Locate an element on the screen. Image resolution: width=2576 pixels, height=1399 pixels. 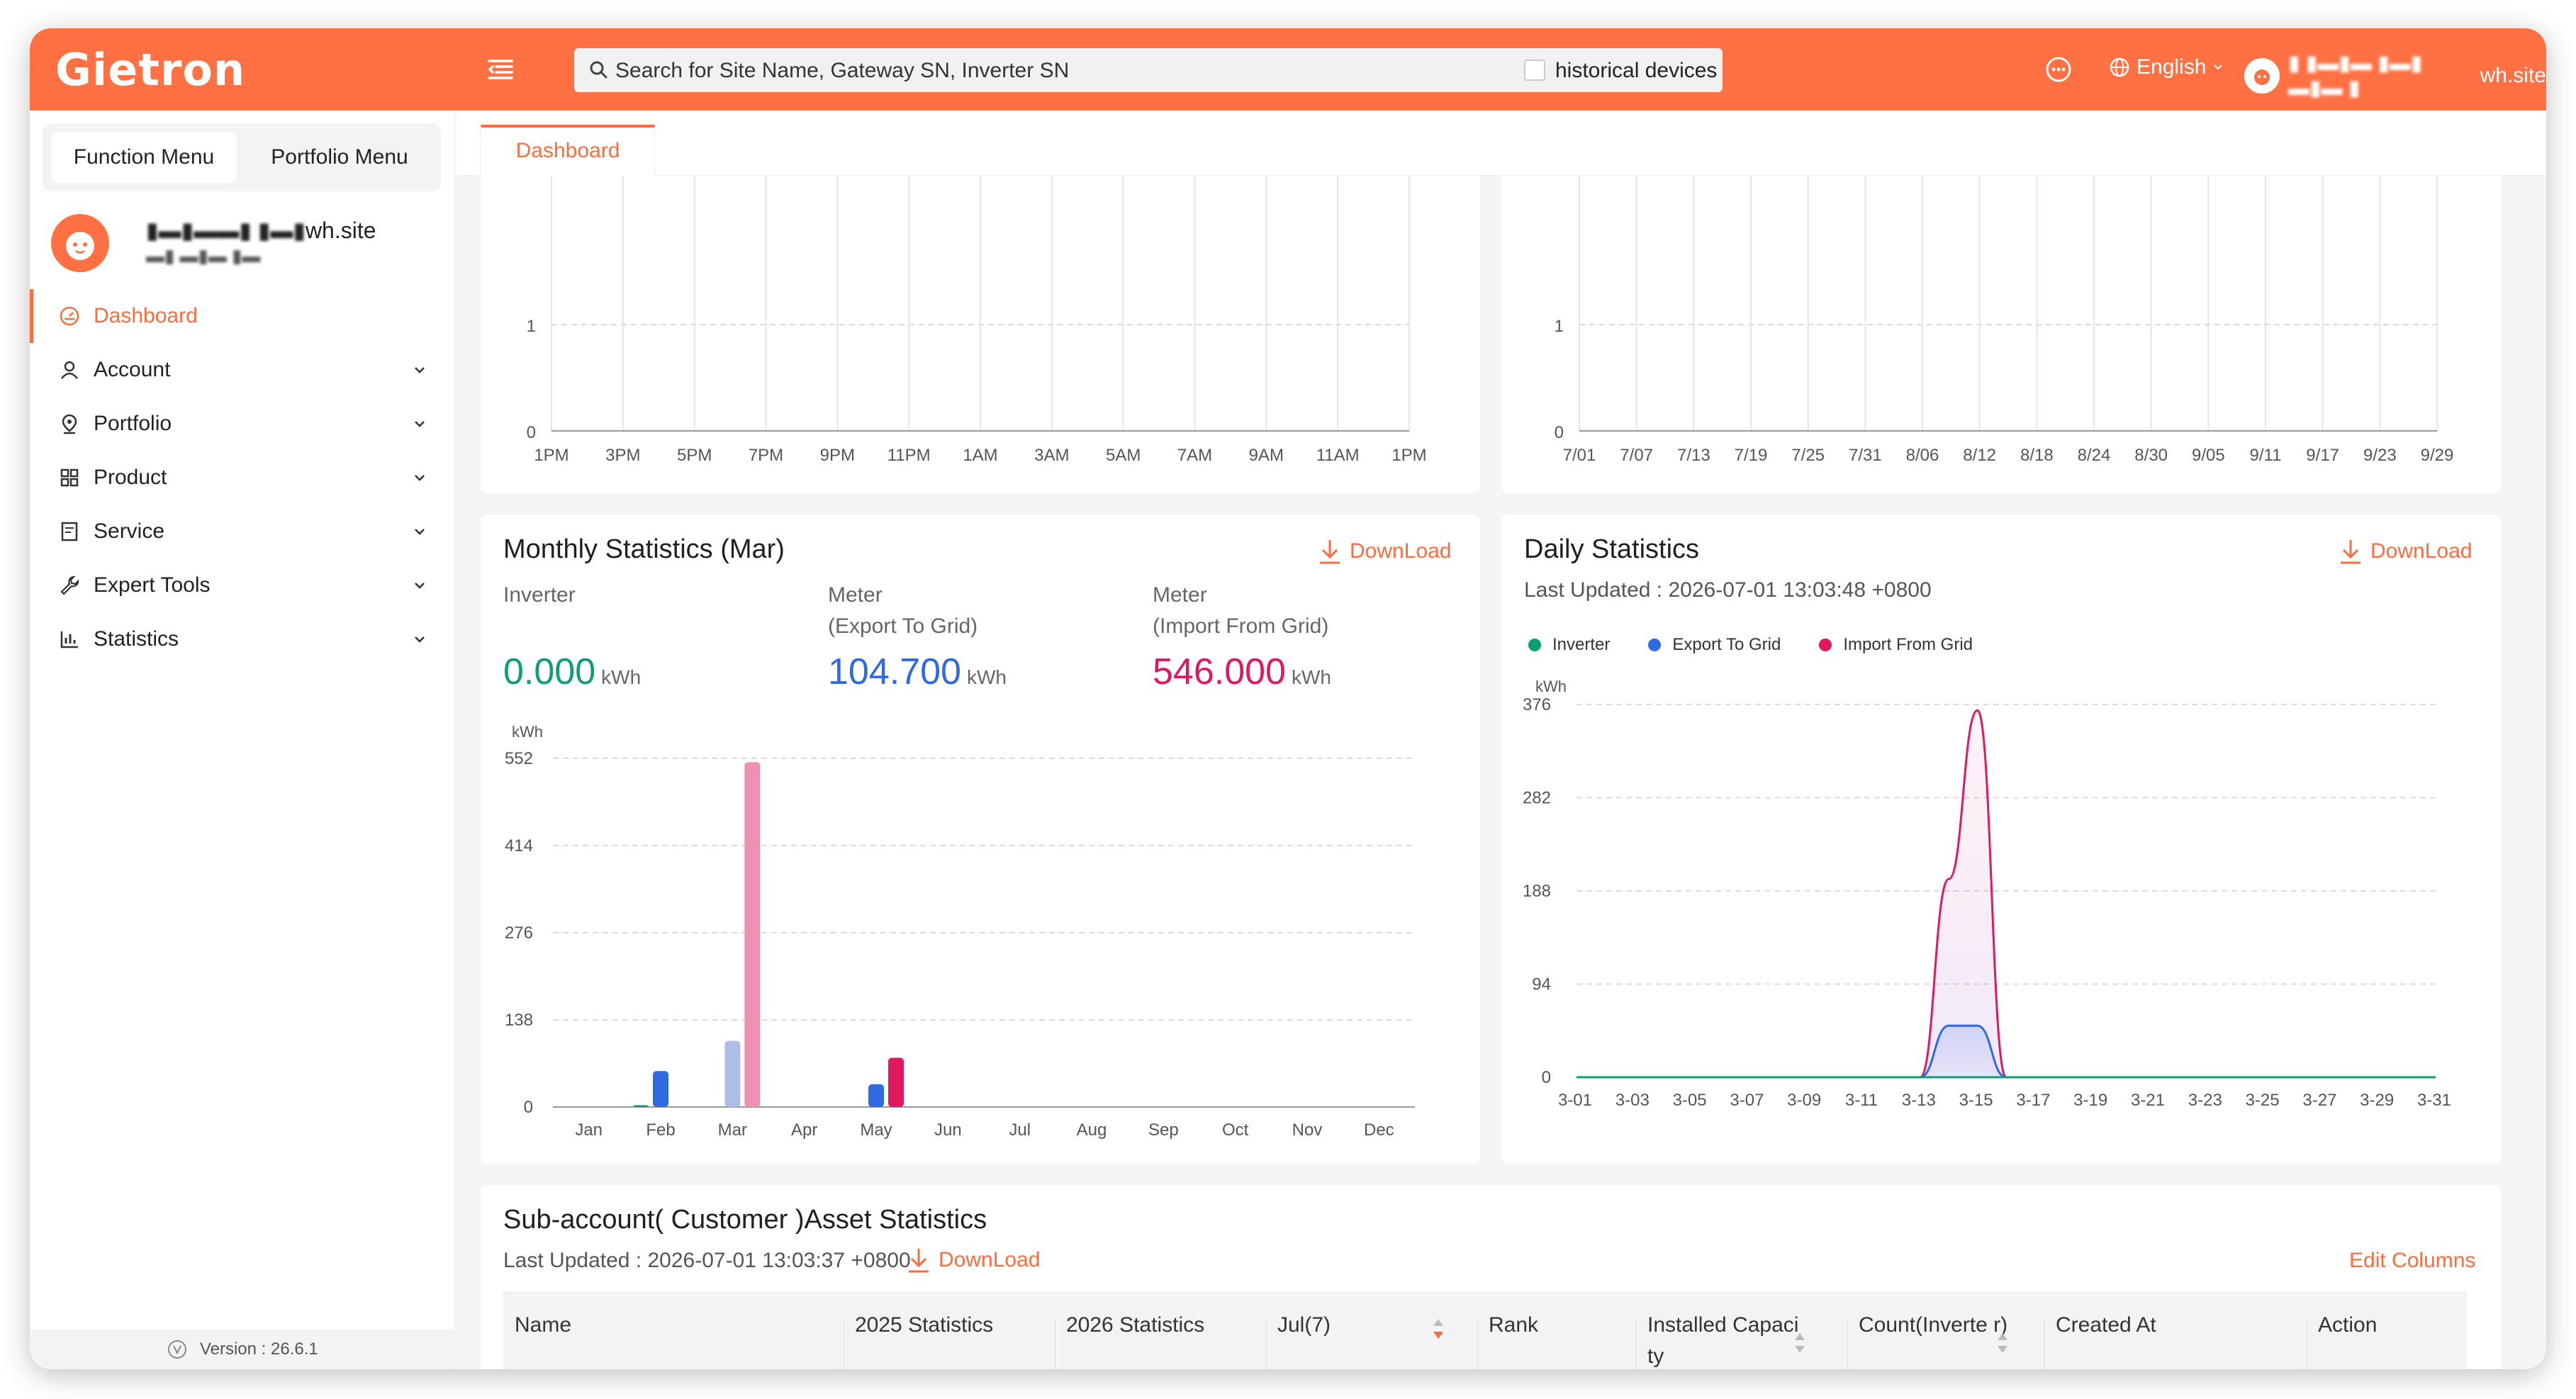
stat-export-value: 104.700 kWh is located at coordinates (918, 671).